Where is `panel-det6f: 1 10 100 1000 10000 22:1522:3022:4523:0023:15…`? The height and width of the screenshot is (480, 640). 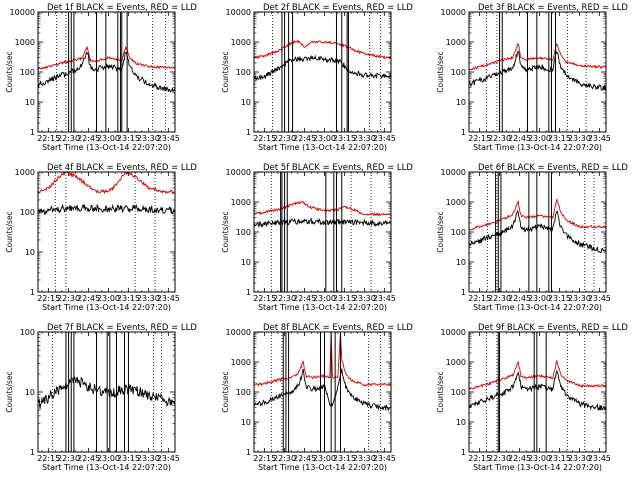 panel-det6f: 1 10 100 1000 10000 22:1522:3022:4523:0023:15… is located at coordinates (532, 237).